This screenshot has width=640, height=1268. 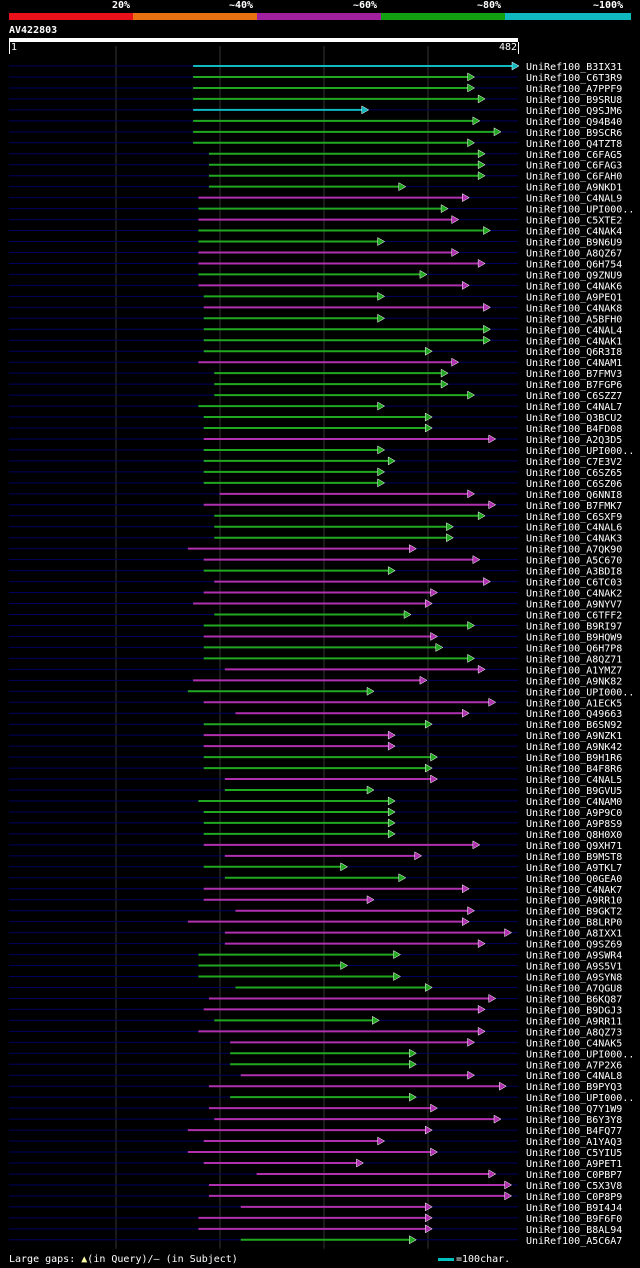 I want to click on hit-row: UniRef100_A8QZ67, so click(x=315, y=253).